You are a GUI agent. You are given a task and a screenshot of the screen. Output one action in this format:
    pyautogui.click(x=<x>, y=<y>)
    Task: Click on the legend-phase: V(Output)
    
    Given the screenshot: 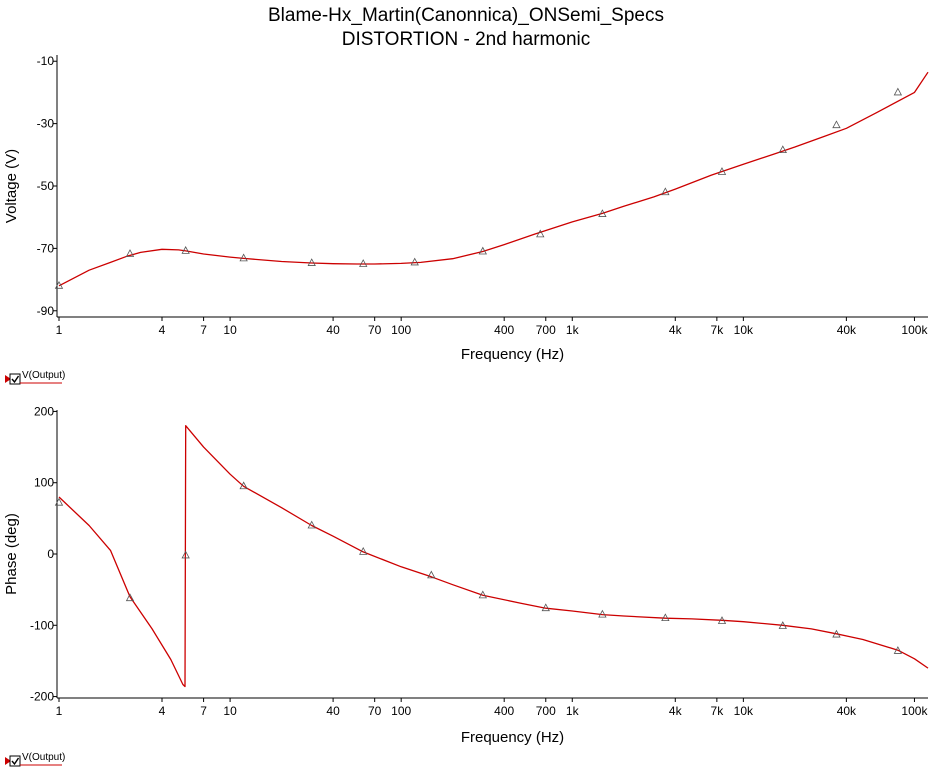 What is the action you would take?
    pyautogui.click(x=35, y=759)
    